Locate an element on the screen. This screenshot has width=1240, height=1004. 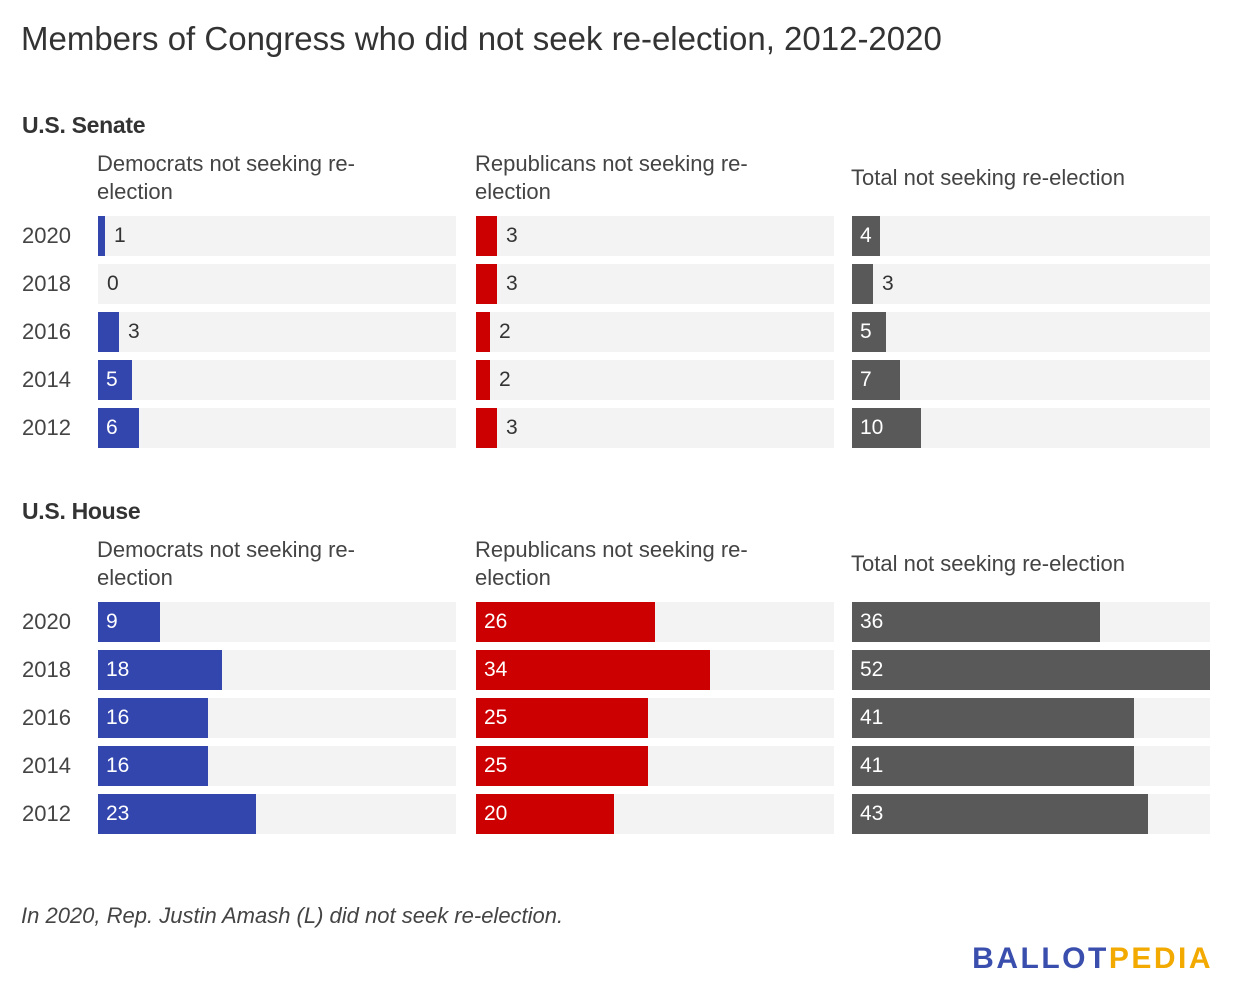
bar-track: 0 is located at coordinates (277, 284).